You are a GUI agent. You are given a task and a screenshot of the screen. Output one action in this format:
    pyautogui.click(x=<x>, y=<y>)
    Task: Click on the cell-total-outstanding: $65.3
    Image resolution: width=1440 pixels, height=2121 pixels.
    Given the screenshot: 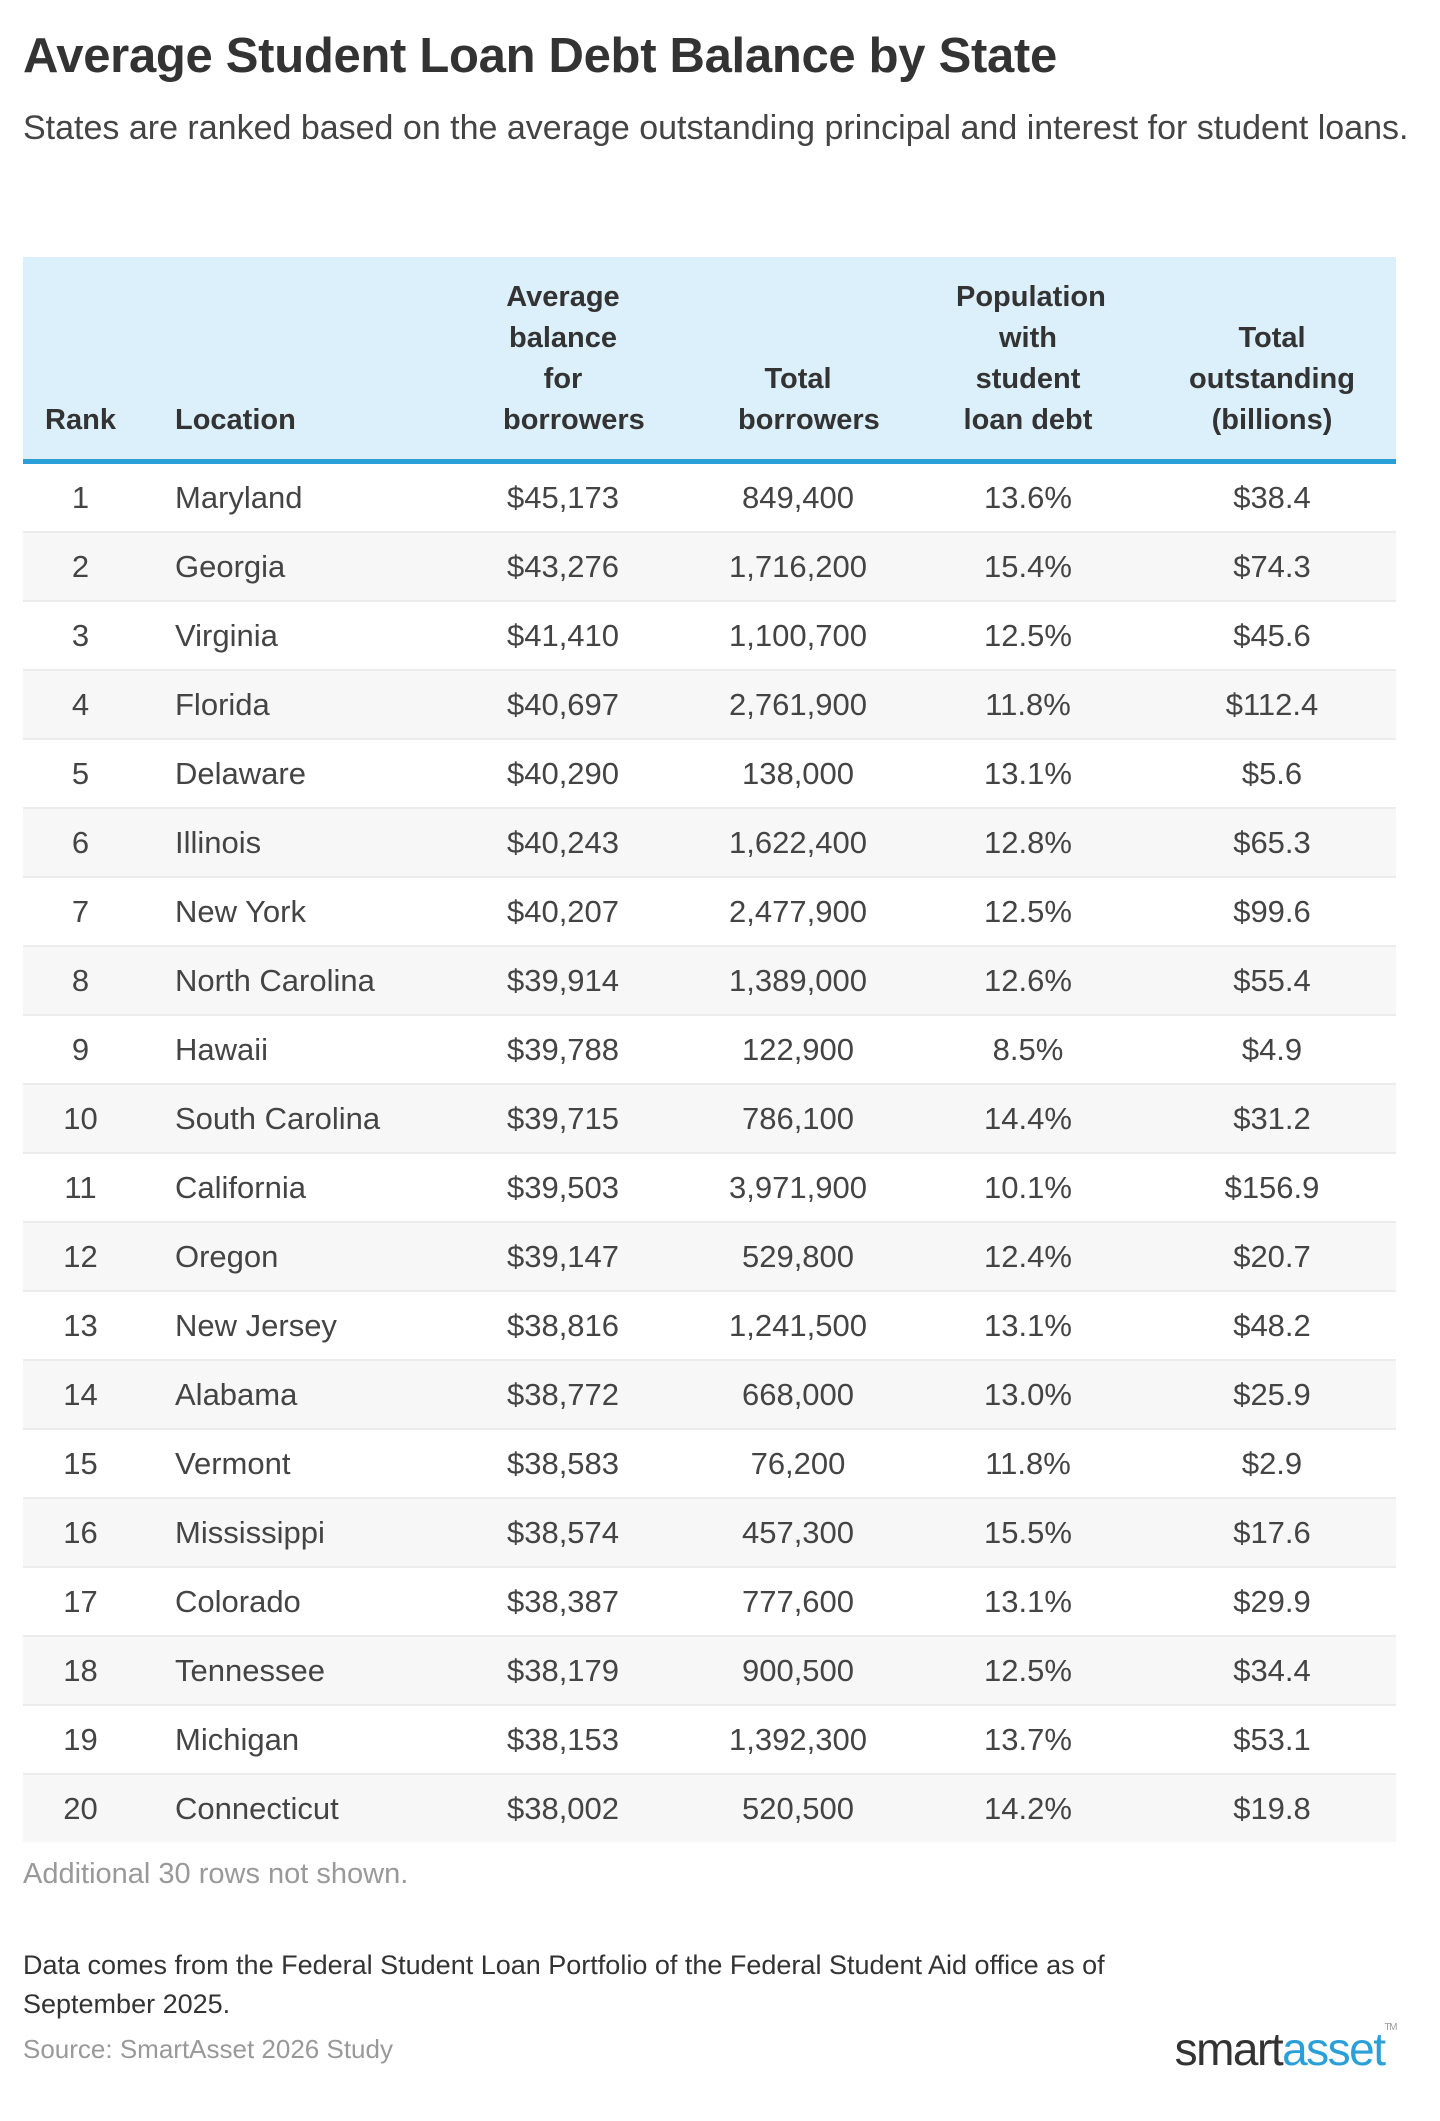 What is the action you would take?
    pyautogui.click(x=1272, y=843)
    